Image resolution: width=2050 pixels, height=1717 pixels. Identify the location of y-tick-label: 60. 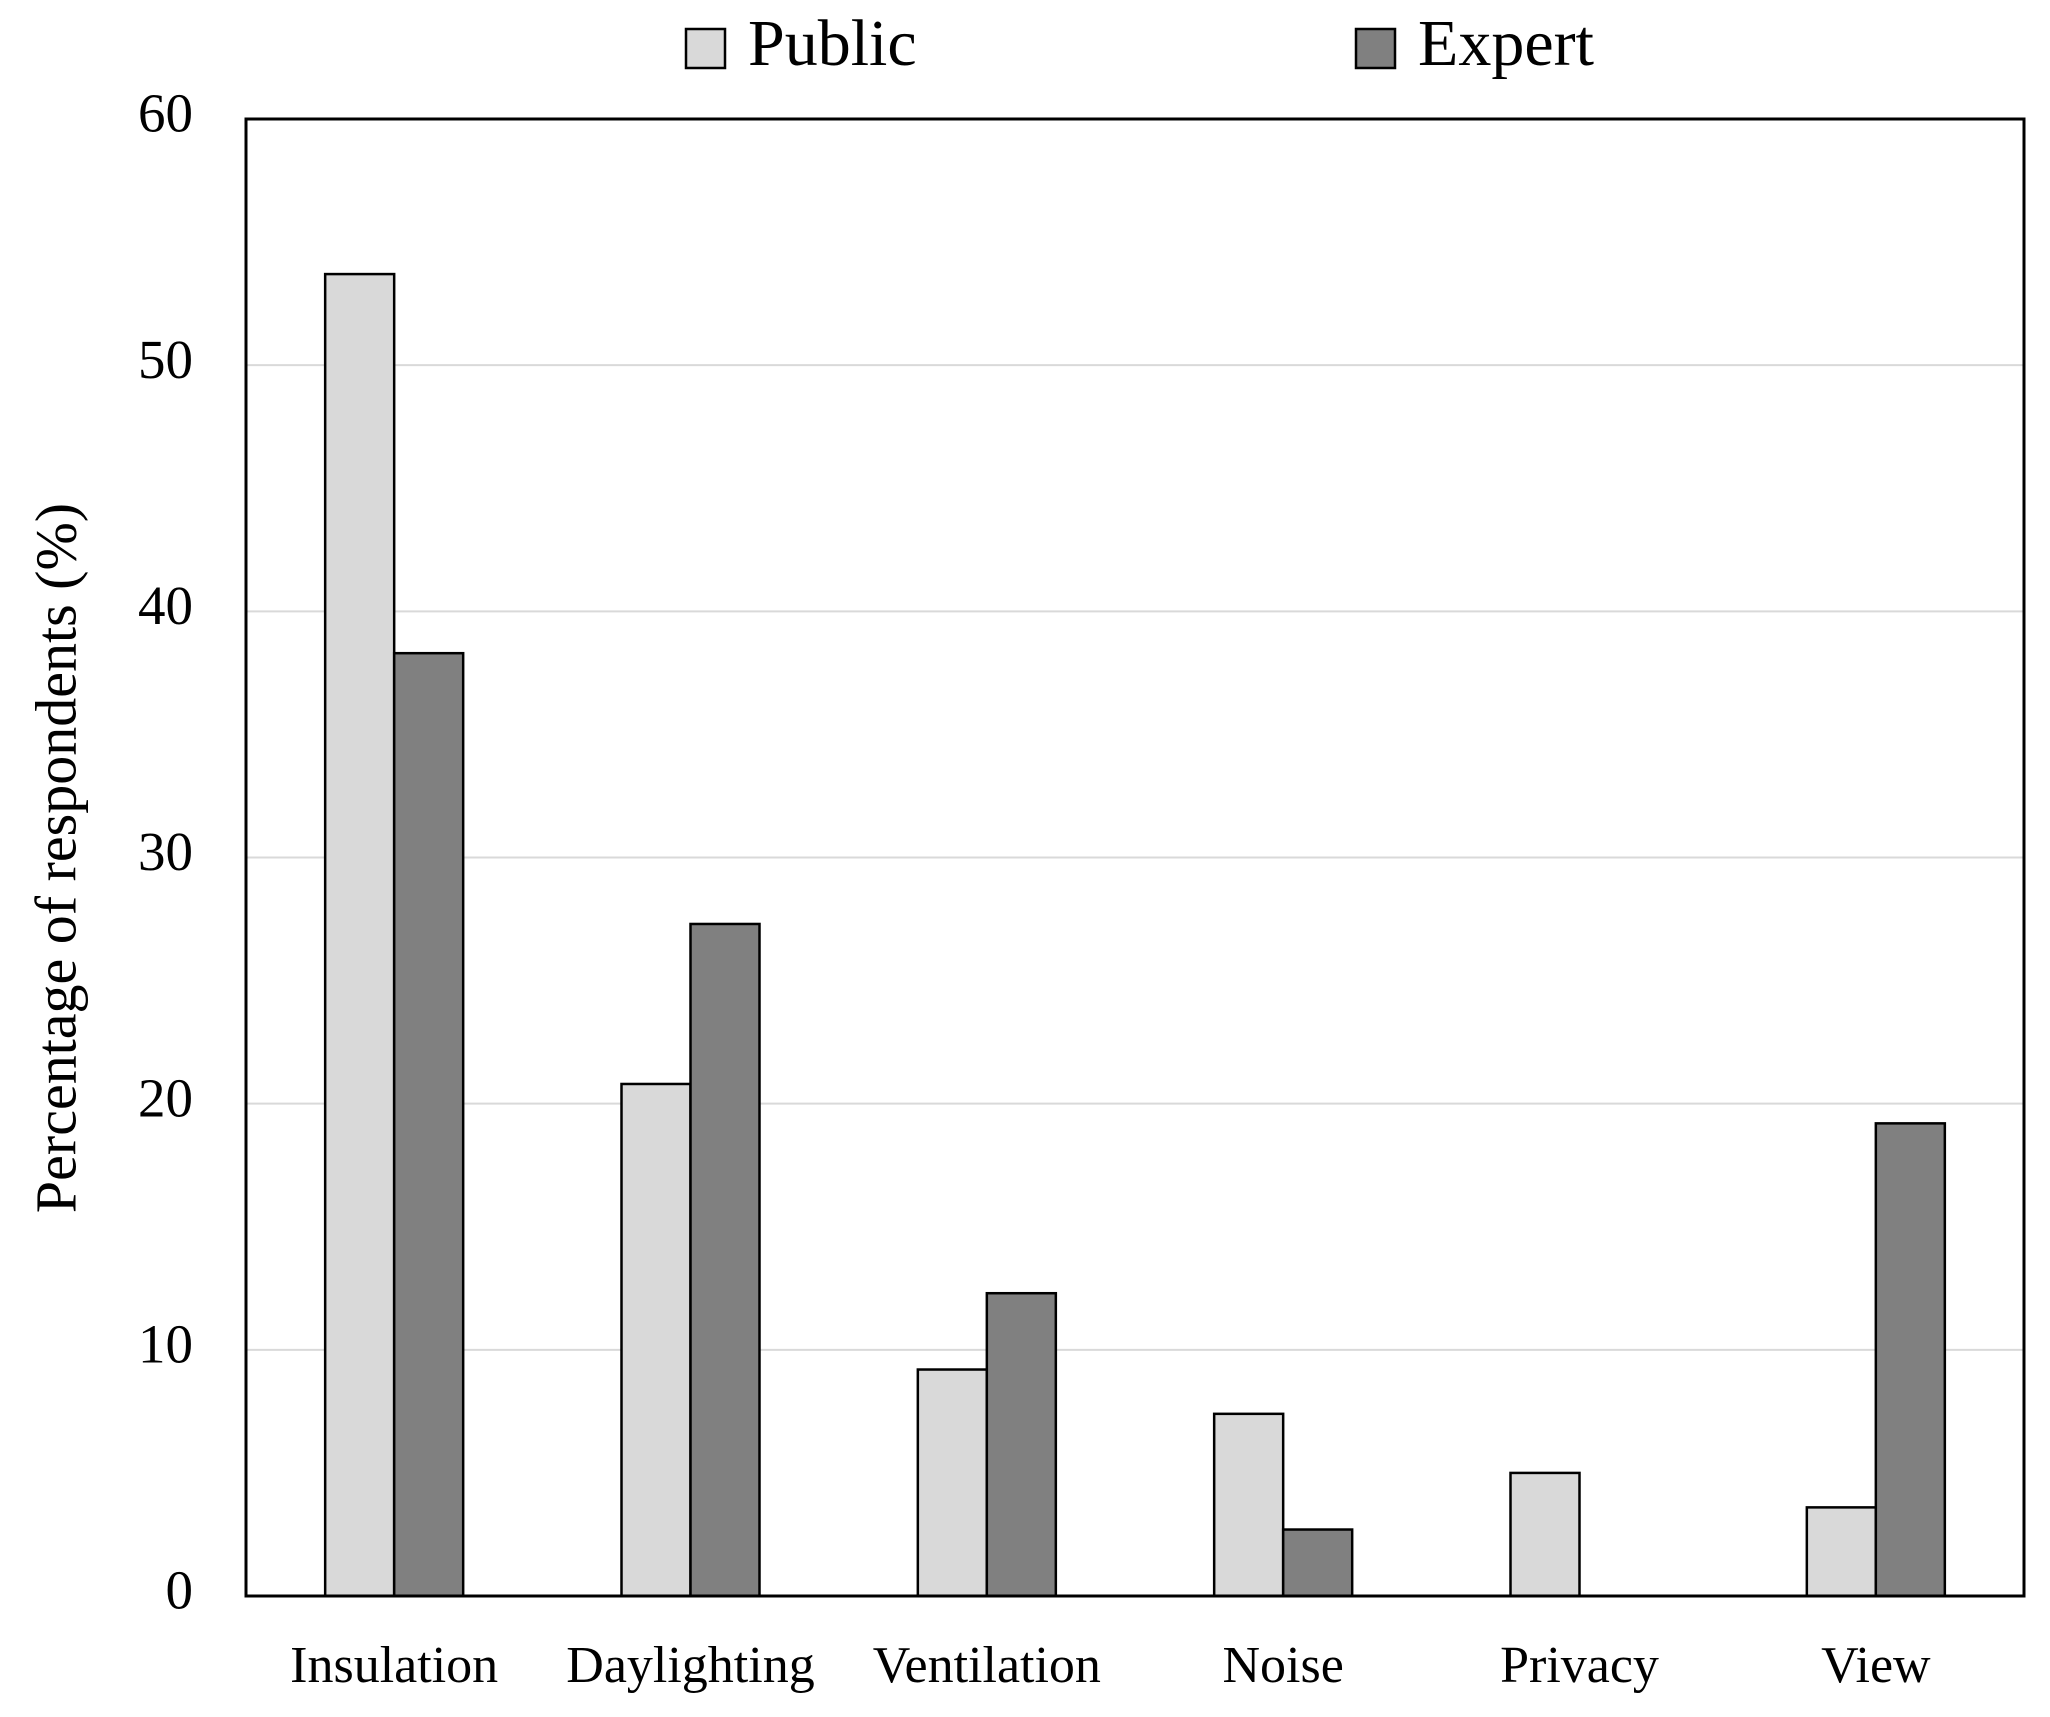
(165, 113).